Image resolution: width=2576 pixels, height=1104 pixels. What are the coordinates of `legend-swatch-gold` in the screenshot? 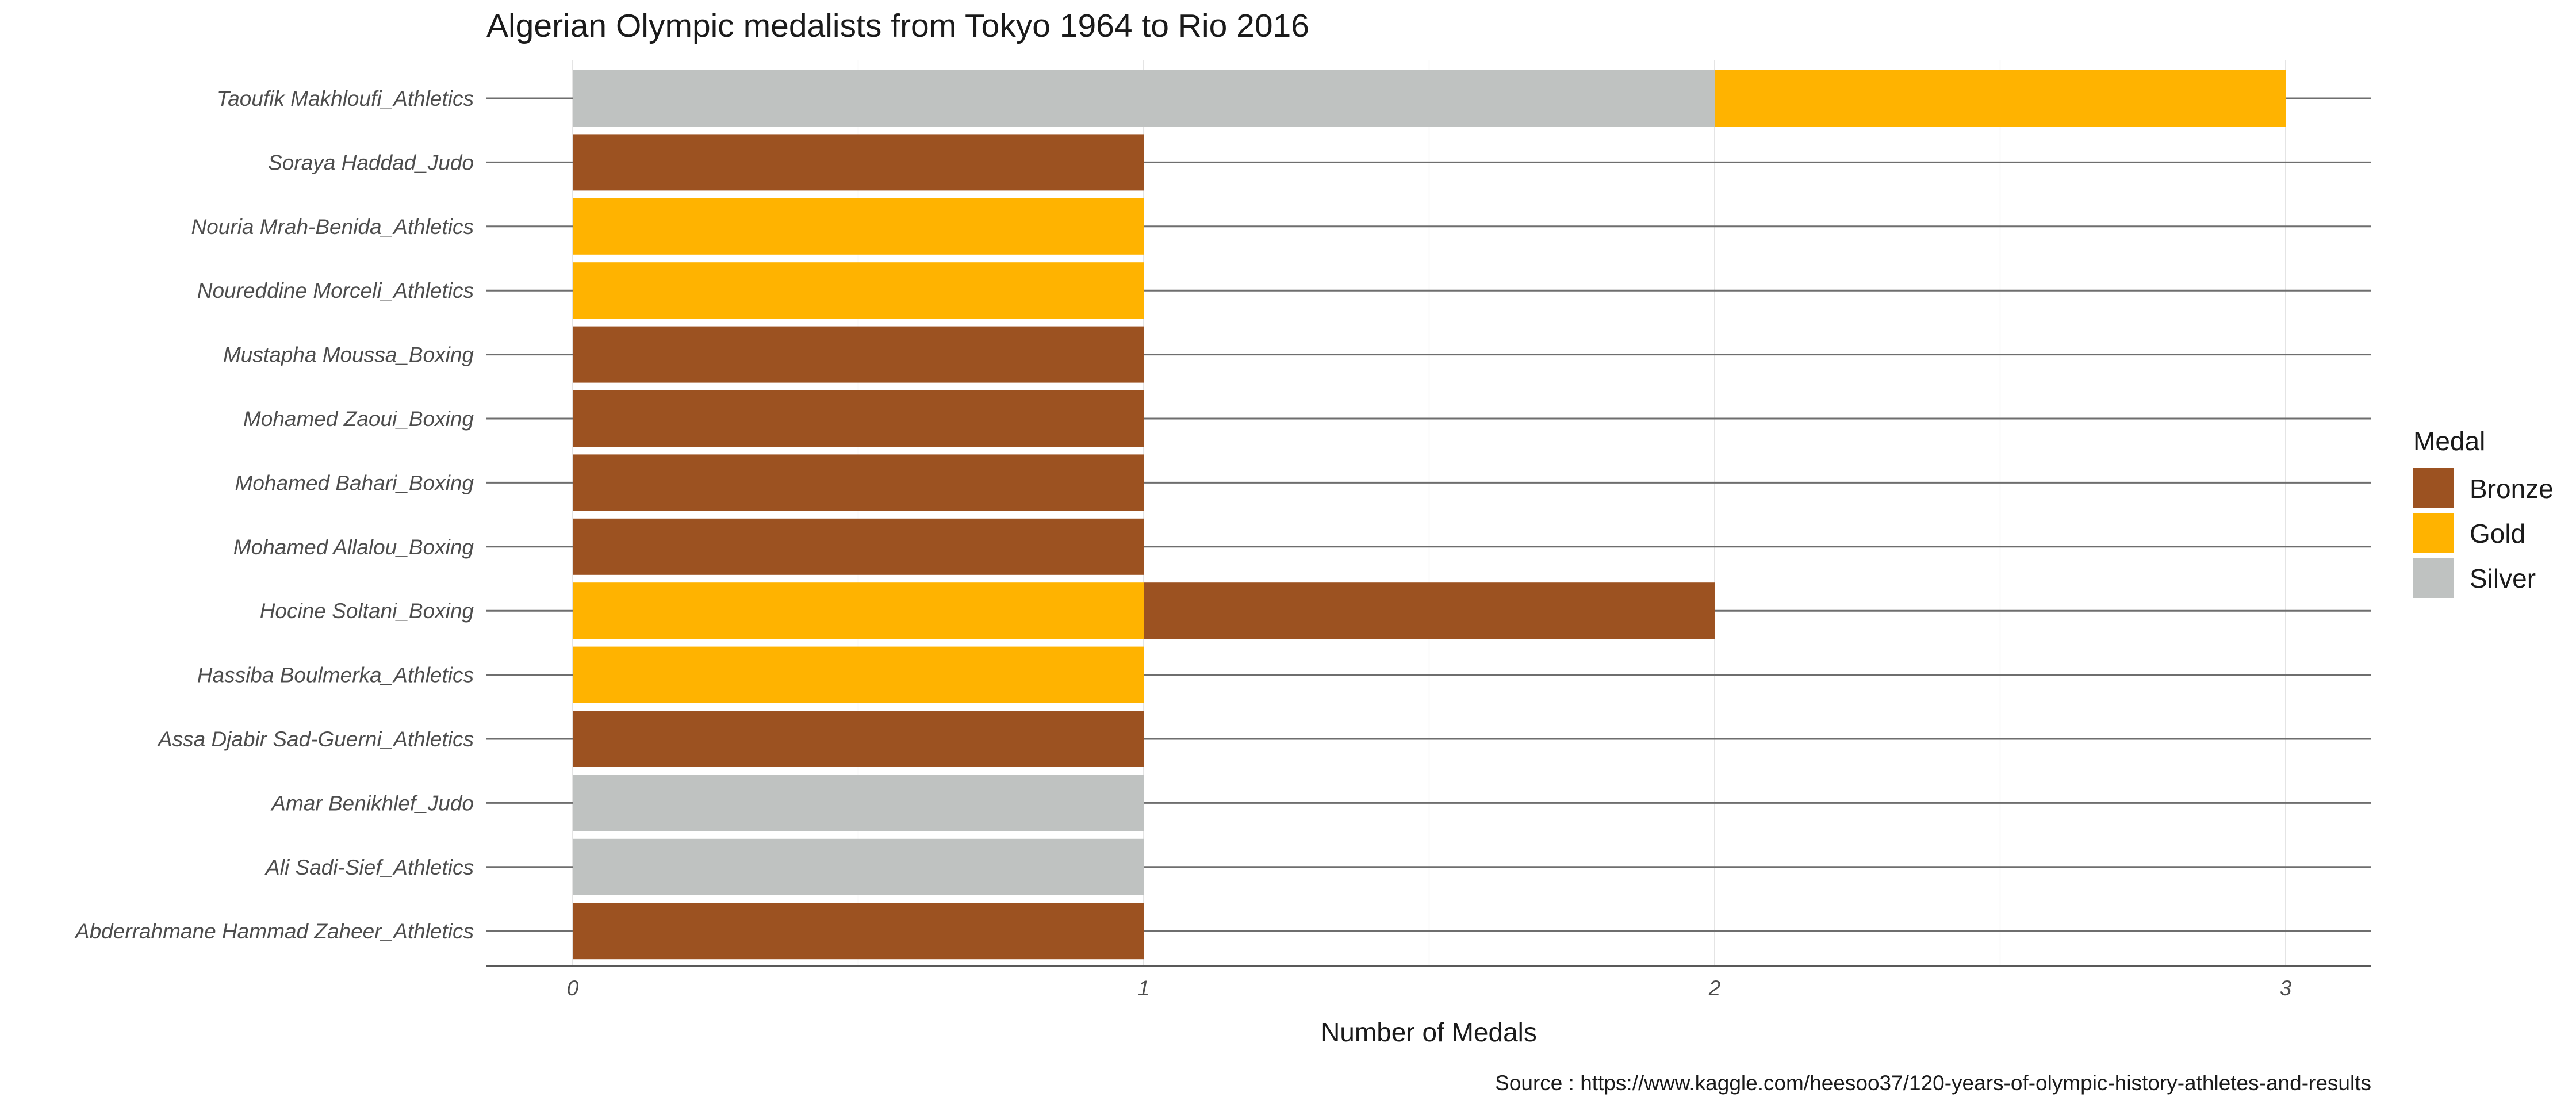 It's located at (2433, 533).